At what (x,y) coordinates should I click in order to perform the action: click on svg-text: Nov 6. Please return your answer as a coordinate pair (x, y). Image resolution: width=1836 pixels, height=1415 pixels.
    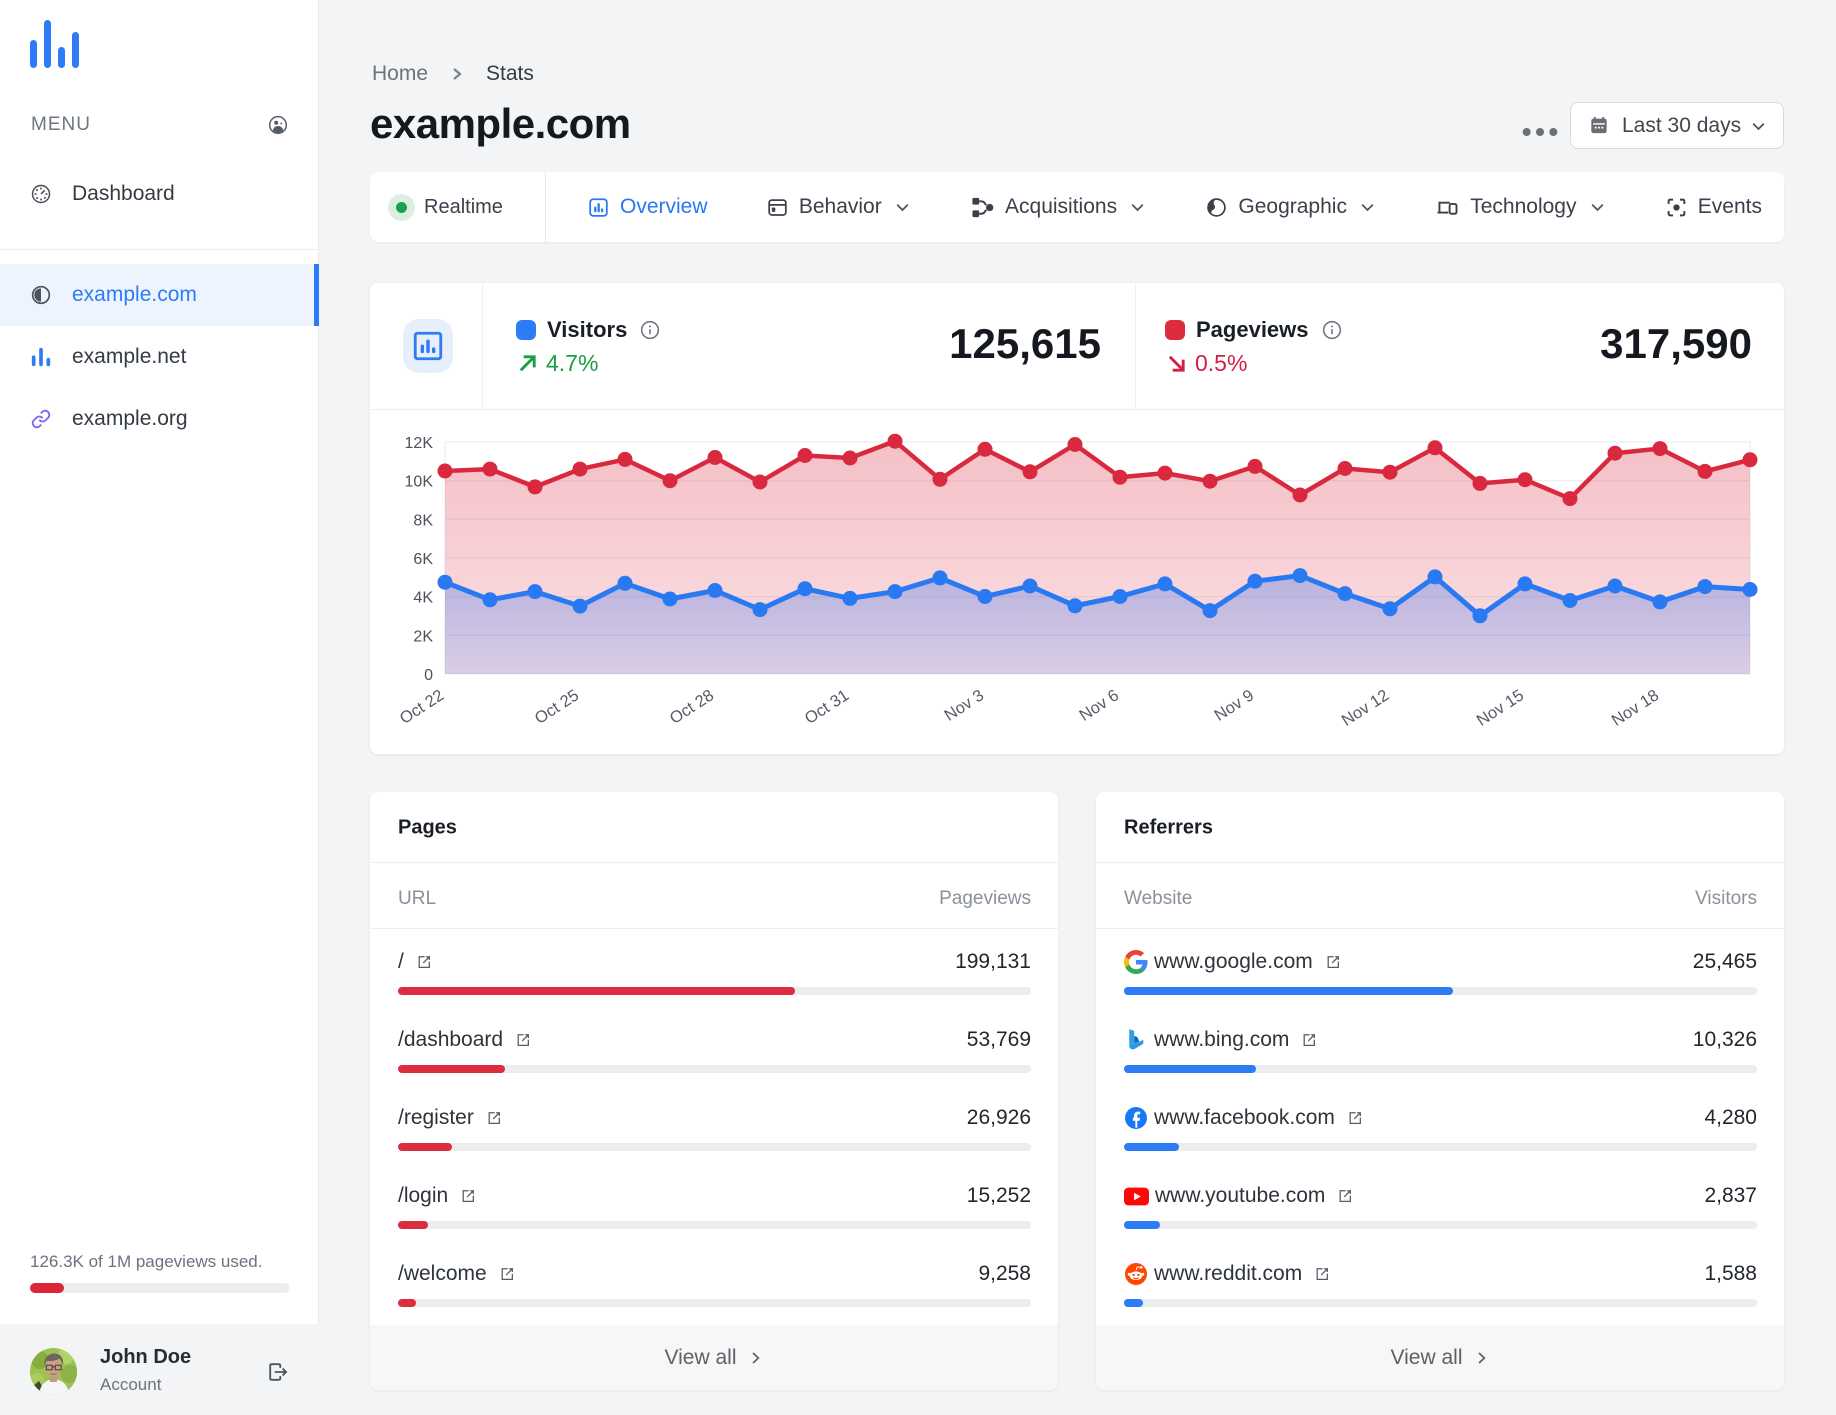
    Looking at the image, I should click on (1099, 705).